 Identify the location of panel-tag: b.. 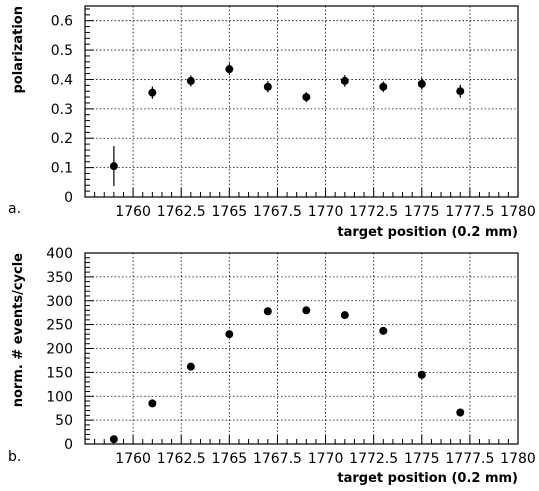
(14, 457).